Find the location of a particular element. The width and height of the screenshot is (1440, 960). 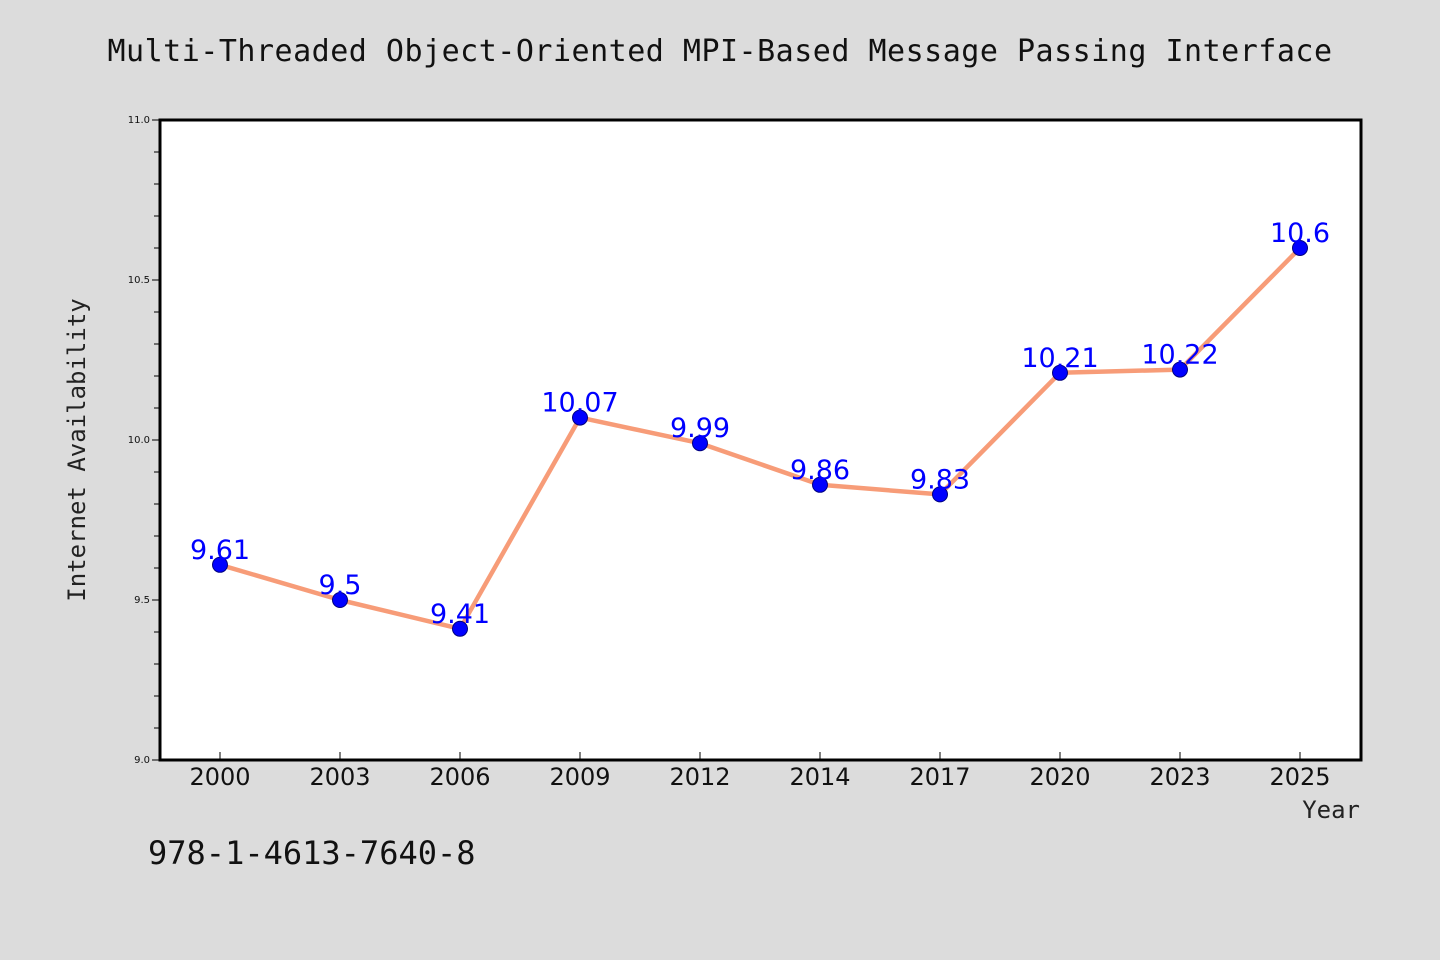

y-tick-label: 11.0 is located at coordinates (139, 120).